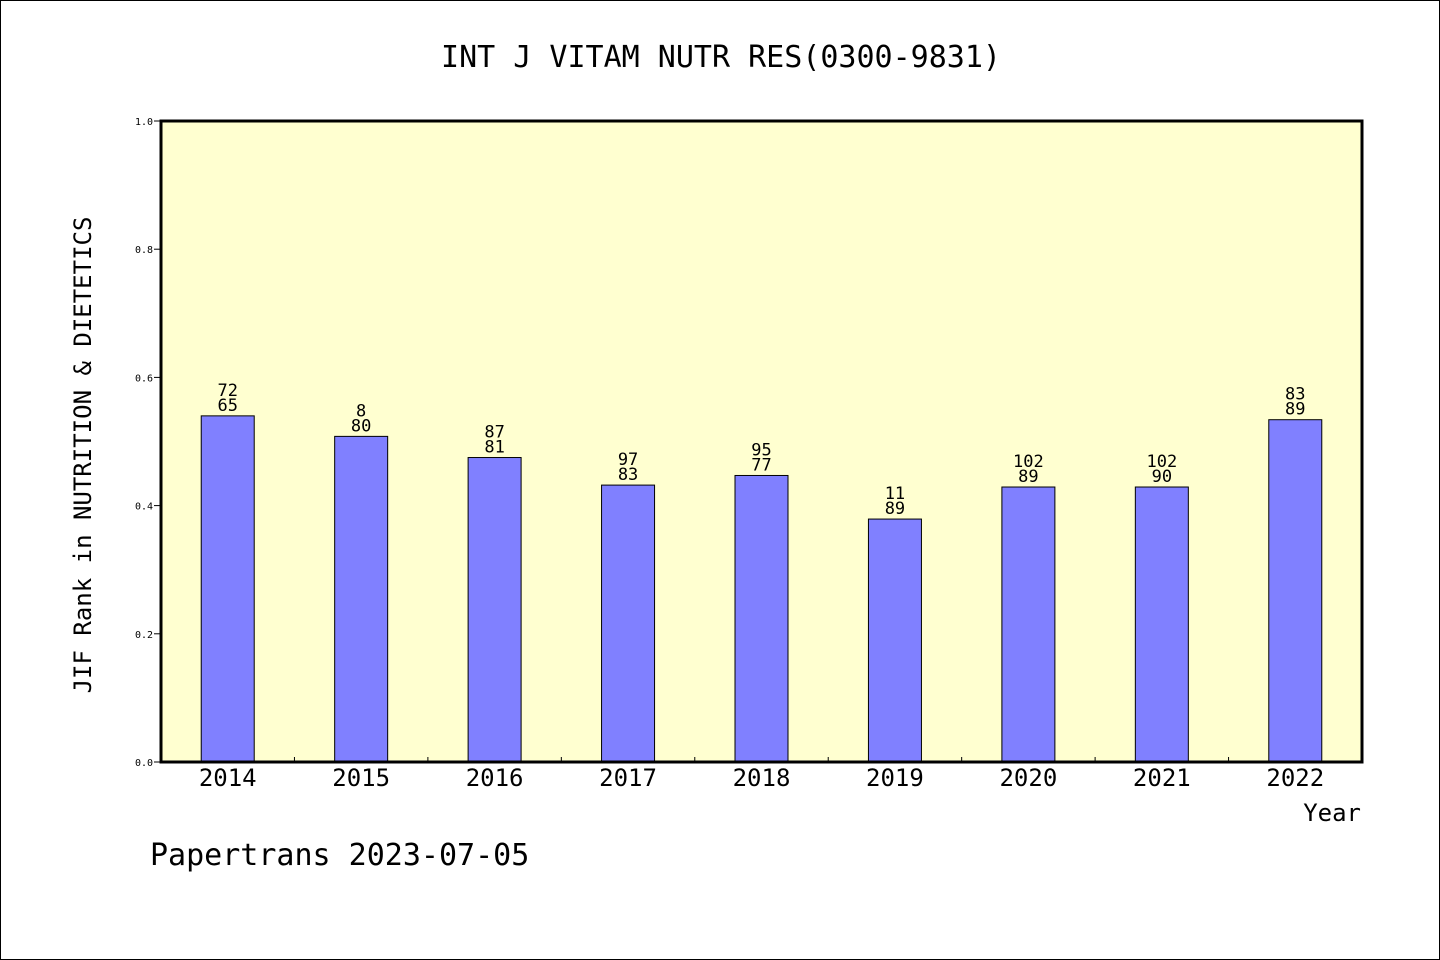 This screenshot has width=1440, height=960. What do you see at coordinates (361, 411) in the screenshot?
I see `bar-rank-label: 8` at bounding box center [361, 411].